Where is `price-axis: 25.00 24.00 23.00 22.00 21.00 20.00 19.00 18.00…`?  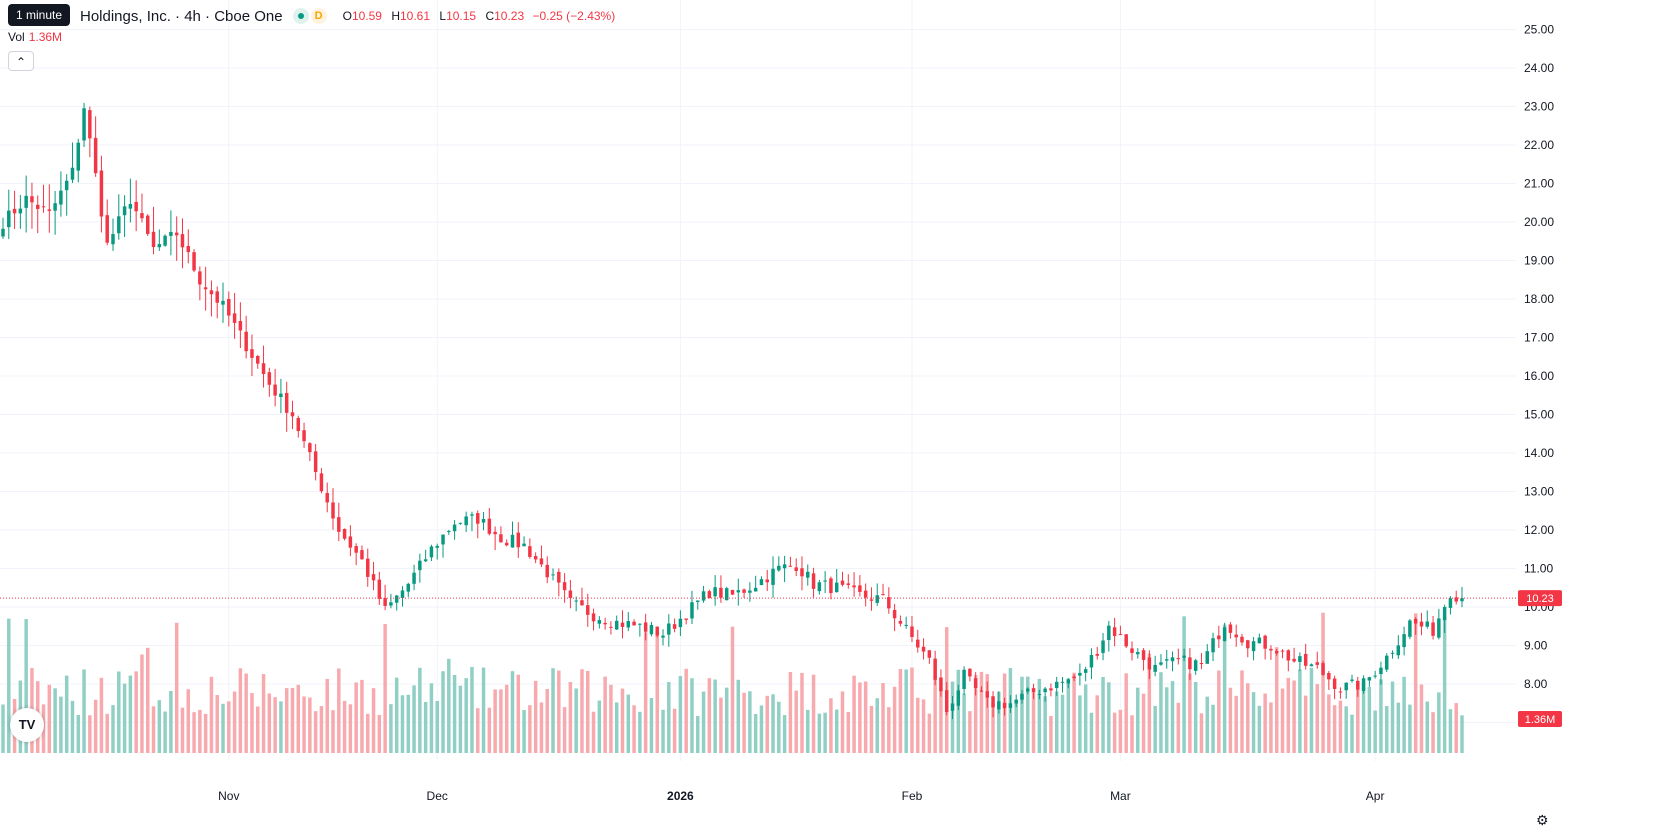
price-axis: 25.00 24.00 23.00 22.00 21.00 20.00 19.00 18.00… is located at coordinates (1539, 376).